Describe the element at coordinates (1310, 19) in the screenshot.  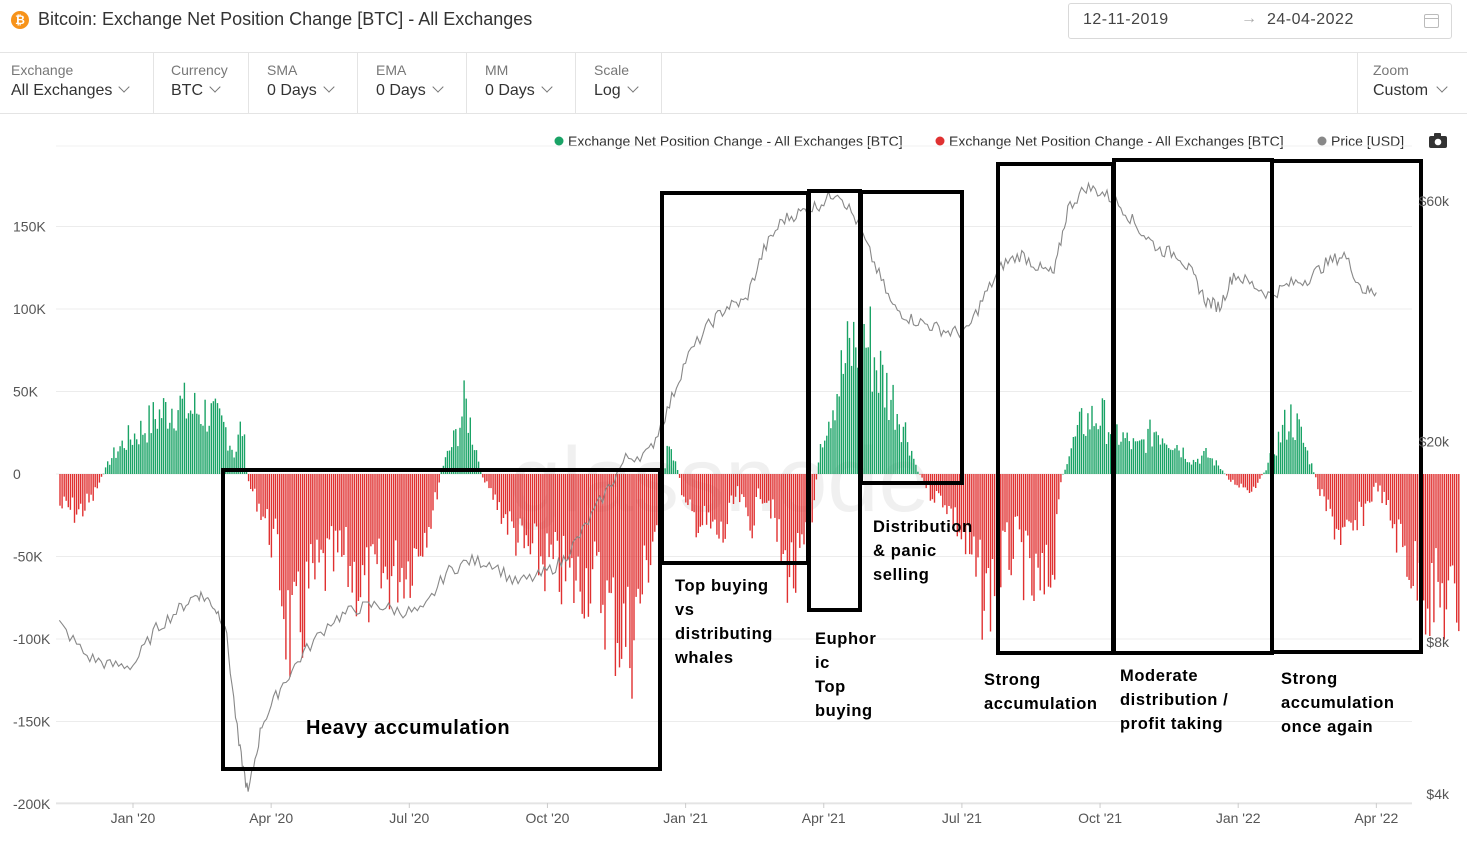
I see `date-to: 24-04-2022` at that location.